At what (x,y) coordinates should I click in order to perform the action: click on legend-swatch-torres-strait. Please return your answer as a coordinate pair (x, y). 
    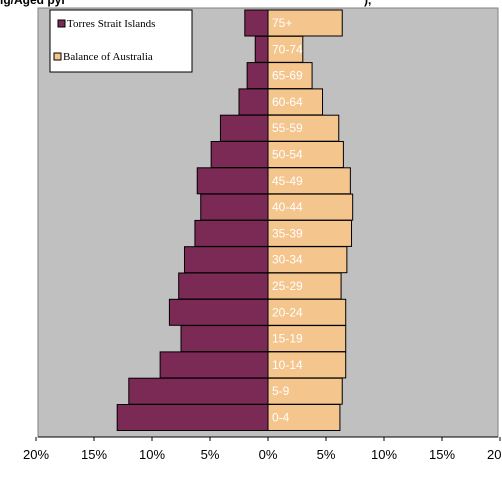
    Looking at the image, I should click on (61, 23).